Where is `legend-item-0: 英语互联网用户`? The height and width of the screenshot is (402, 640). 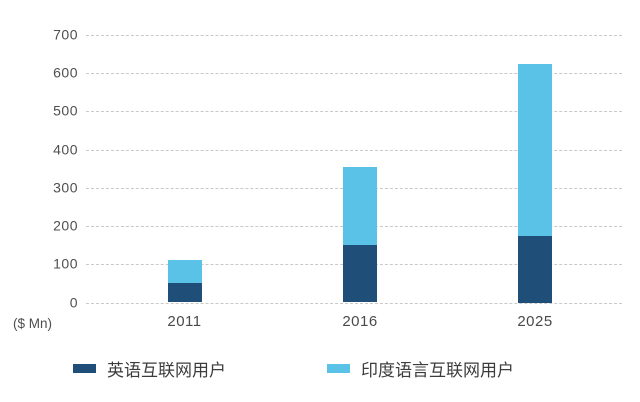
legend-item-0: 英语互联网用户 is located at coordinates (149, 368).